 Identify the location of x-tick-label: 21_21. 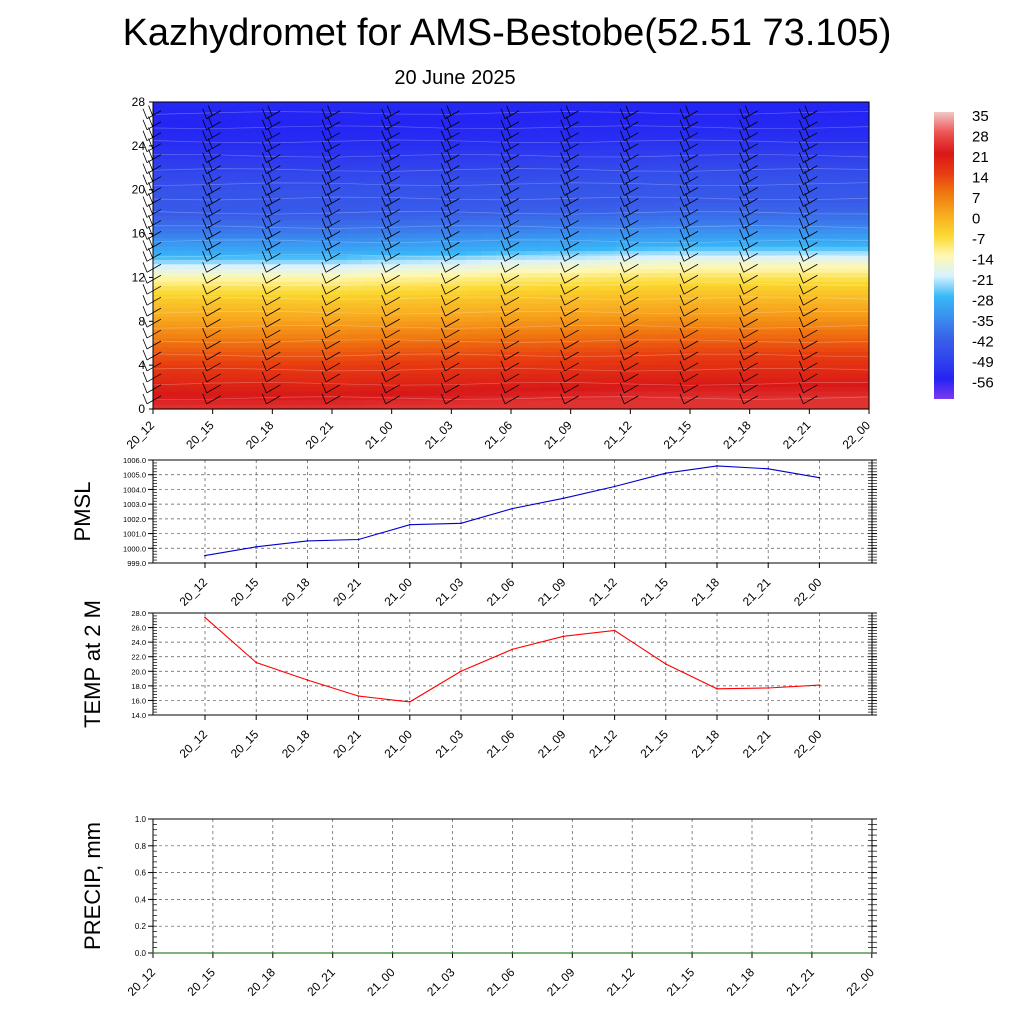
(757, 744).